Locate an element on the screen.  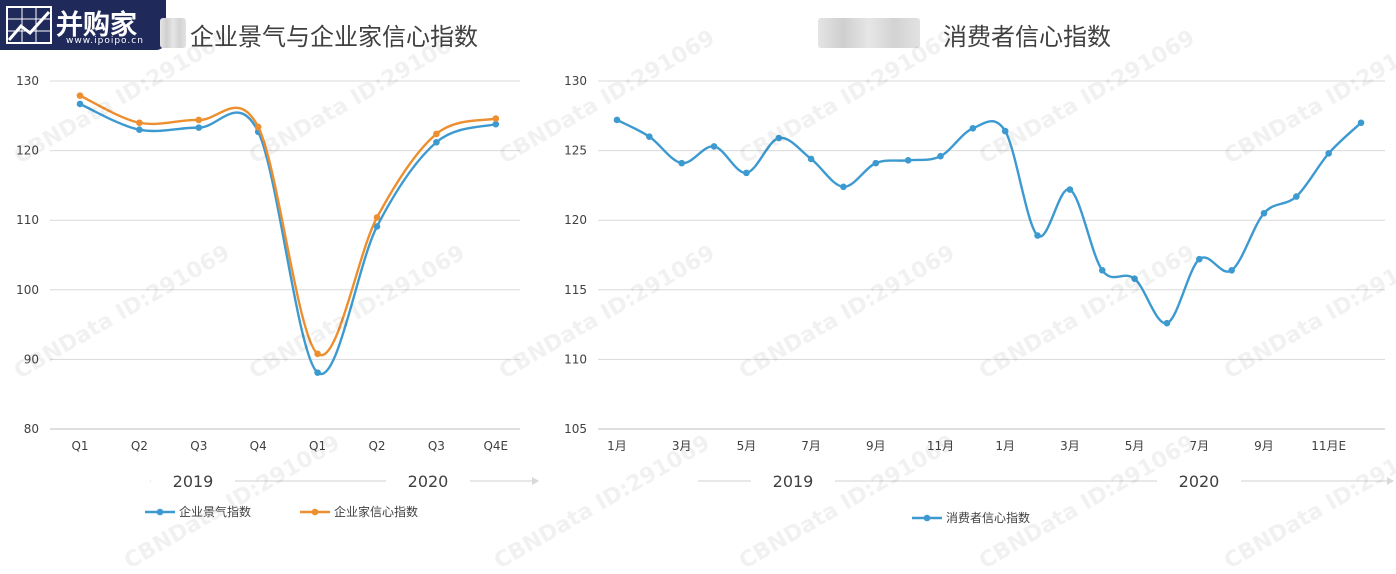
chart-title-business-confidence: 企业景气与企业家信心指数 is located at coordinates (334, 37).